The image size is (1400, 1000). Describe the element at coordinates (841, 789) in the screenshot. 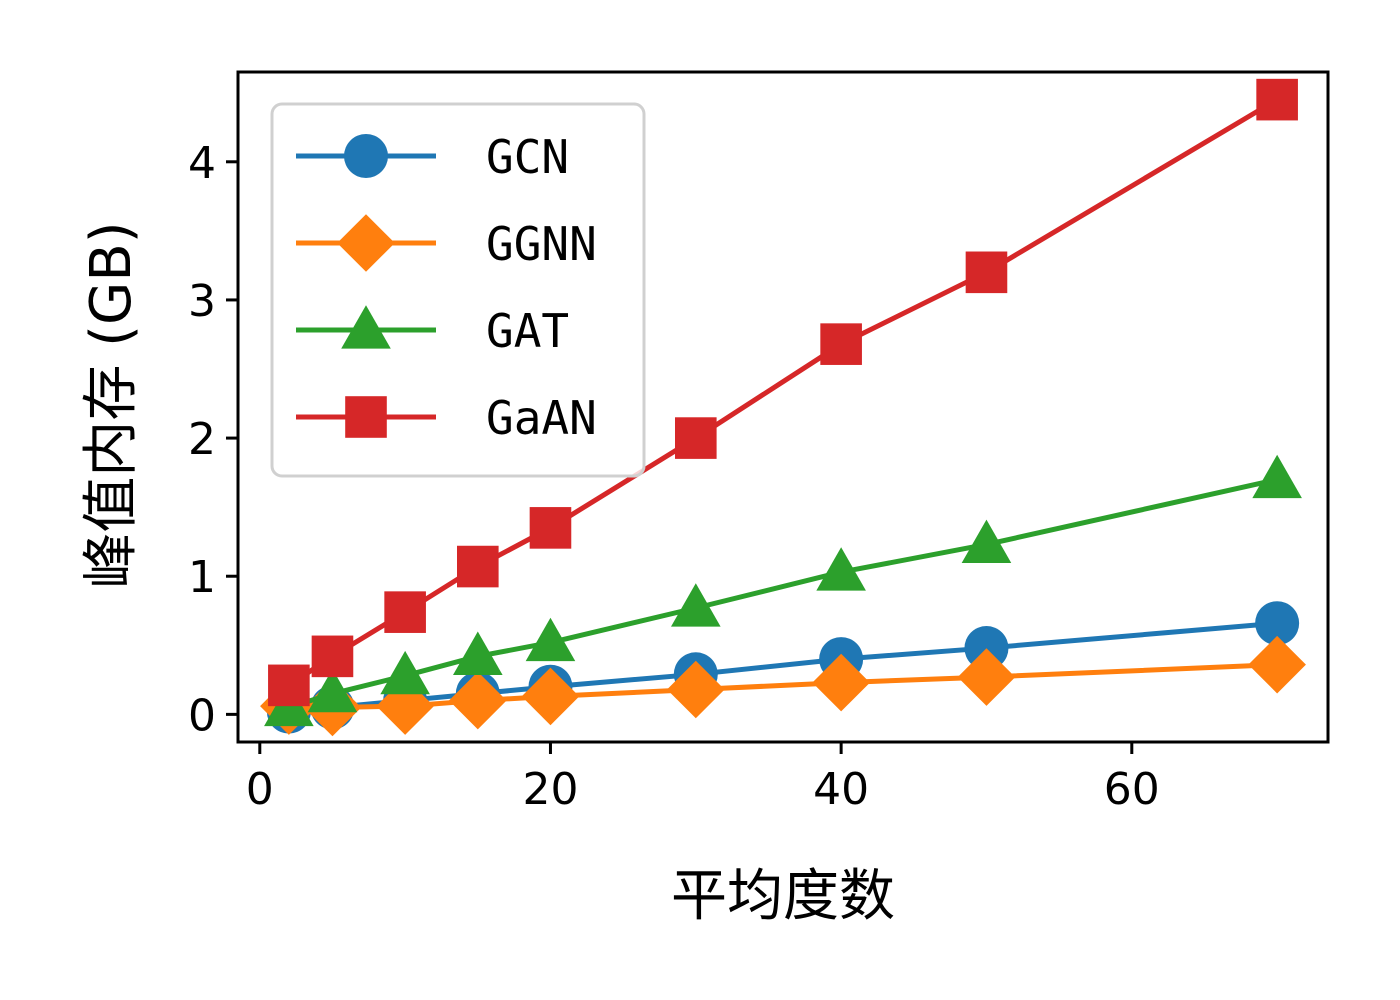

I see `x-tick-label: 40` at that location.